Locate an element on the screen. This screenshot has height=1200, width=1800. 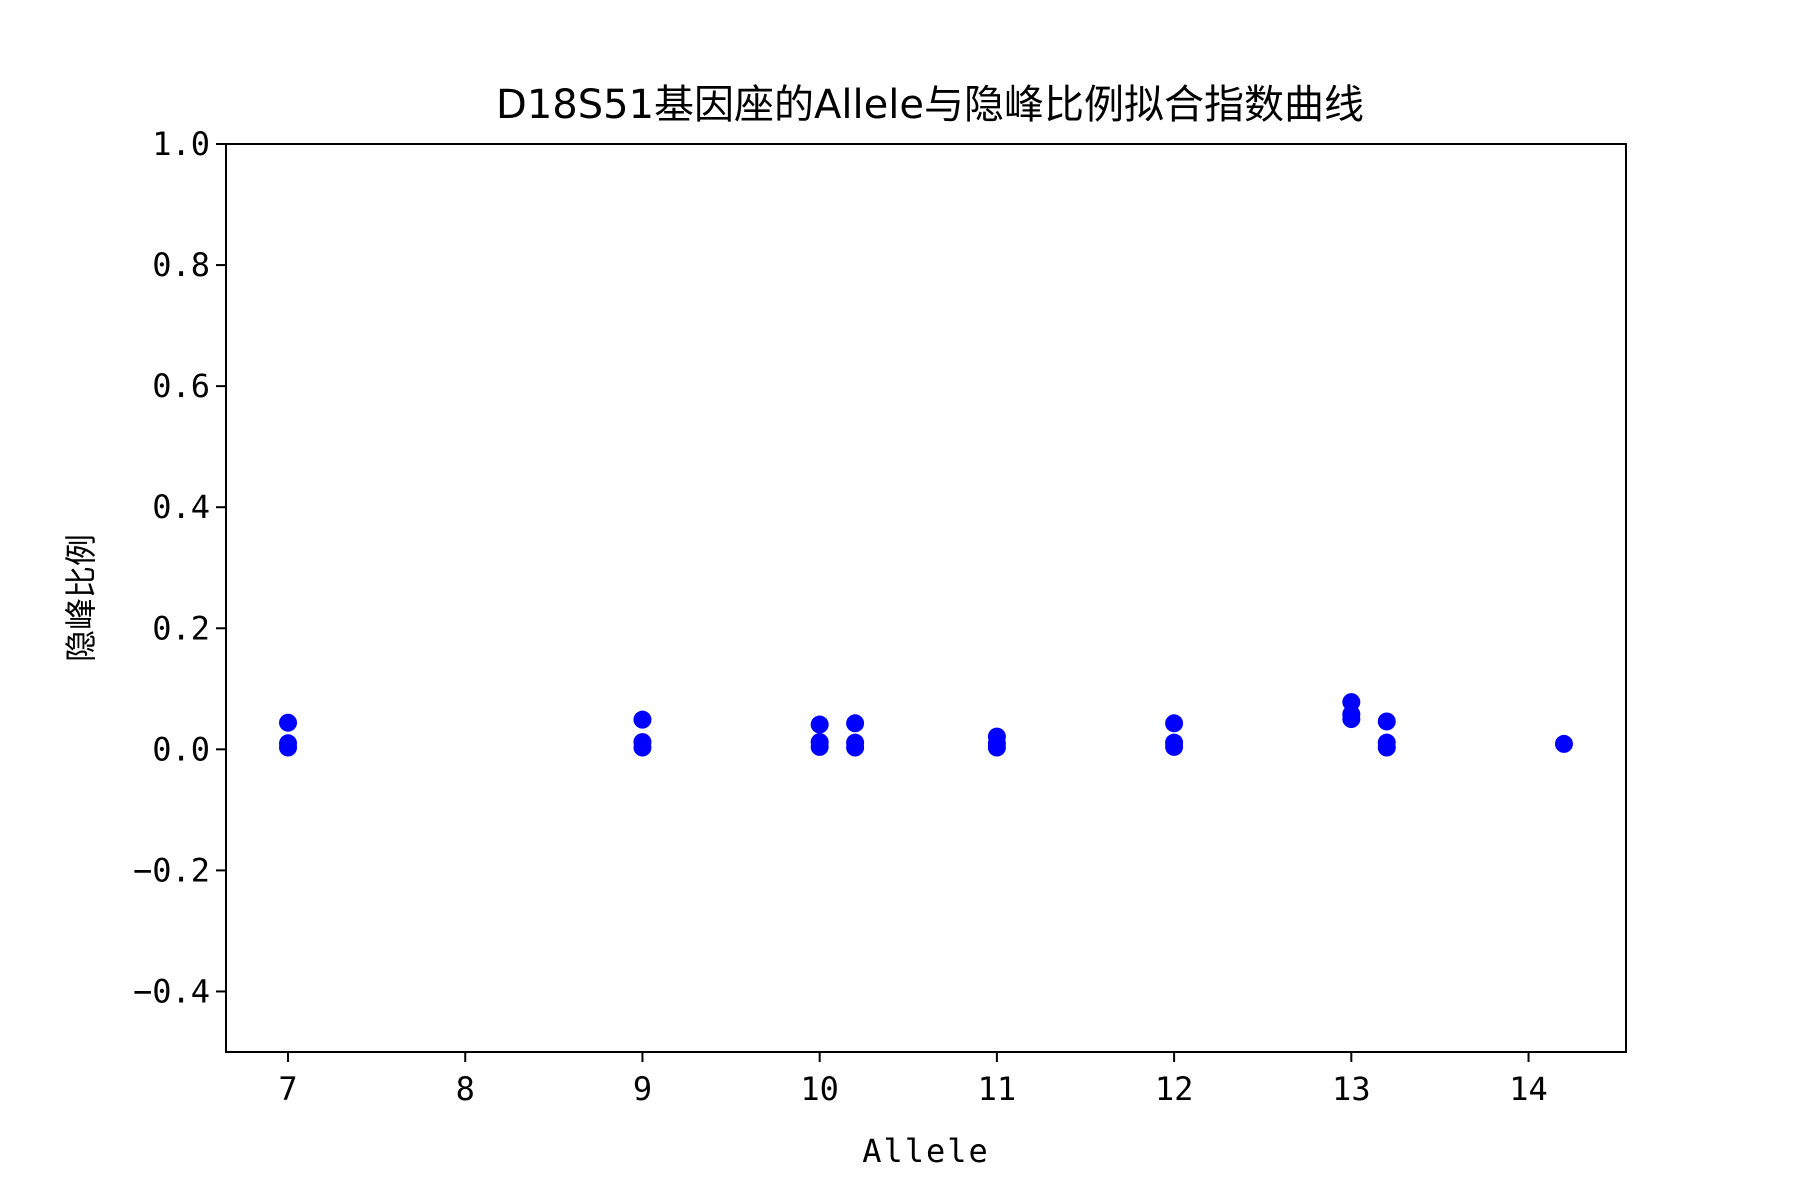
x-tick-label: 10 is located at coordinates (819, 1089).